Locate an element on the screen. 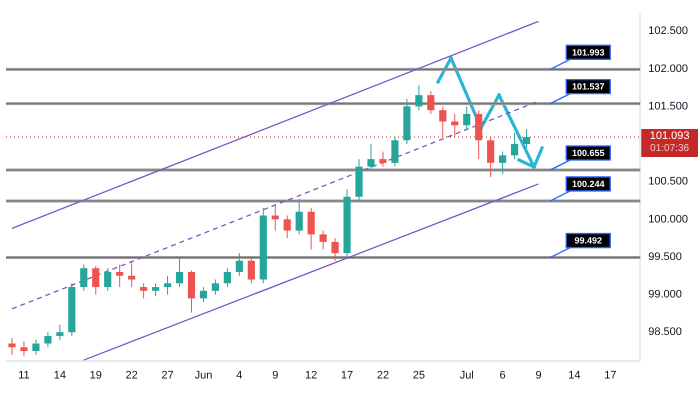  x-tick-label: Jul is located at coordinates (467, 375).